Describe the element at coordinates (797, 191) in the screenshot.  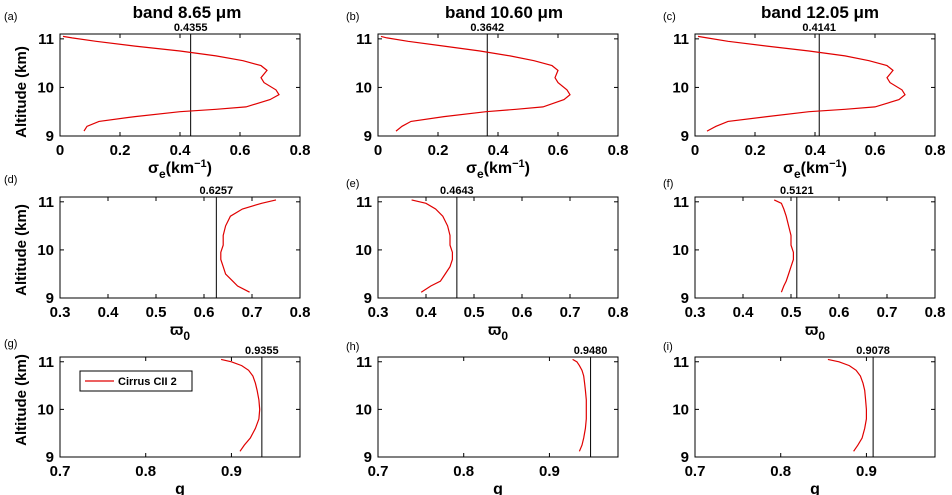
I see `reference-value-f: 0.5121` at that location.